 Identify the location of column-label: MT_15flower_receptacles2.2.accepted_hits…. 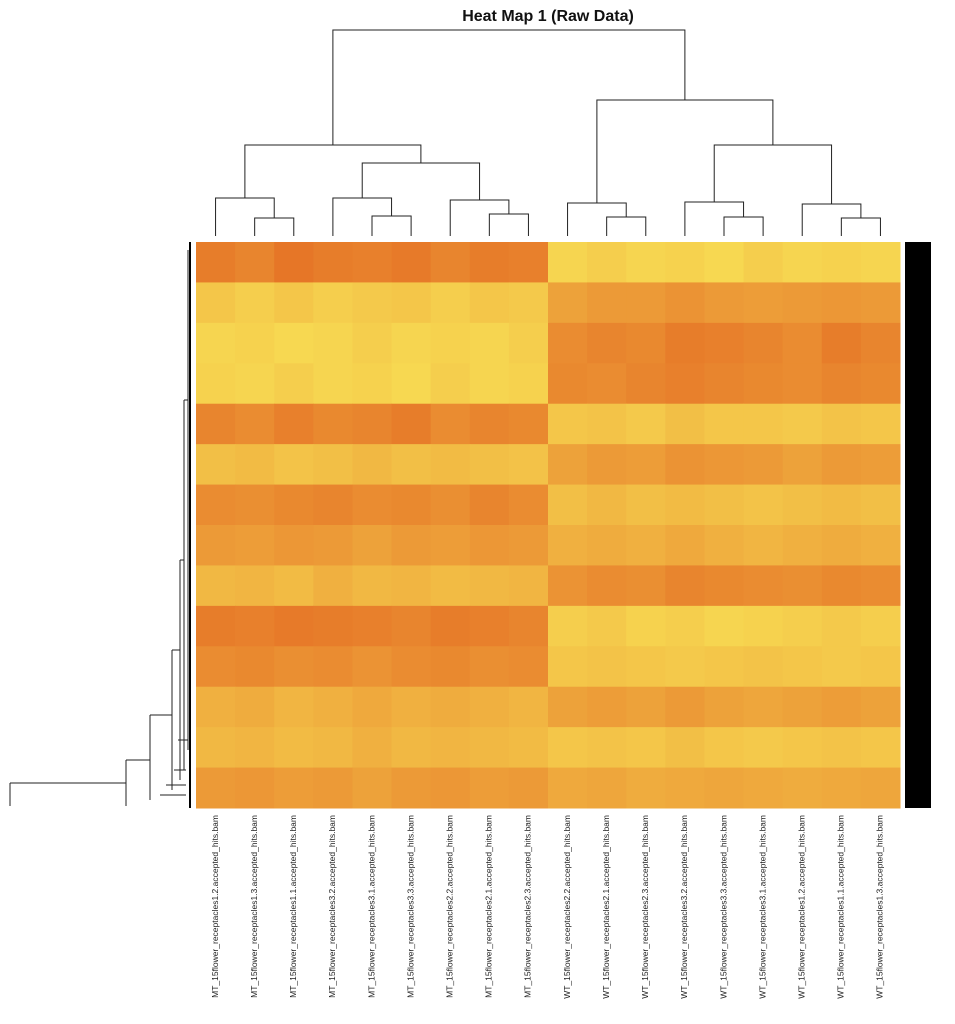
(449, 906).